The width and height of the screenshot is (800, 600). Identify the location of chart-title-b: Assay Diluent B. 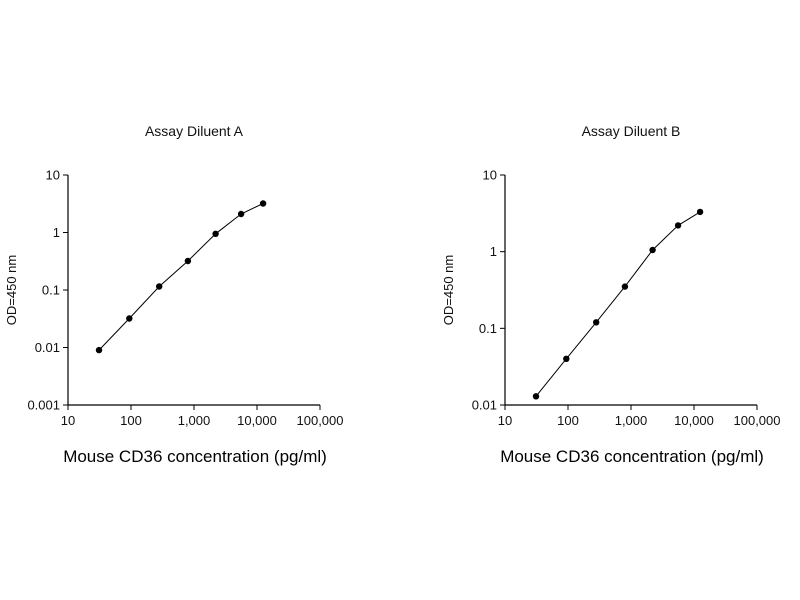
(631, 131).